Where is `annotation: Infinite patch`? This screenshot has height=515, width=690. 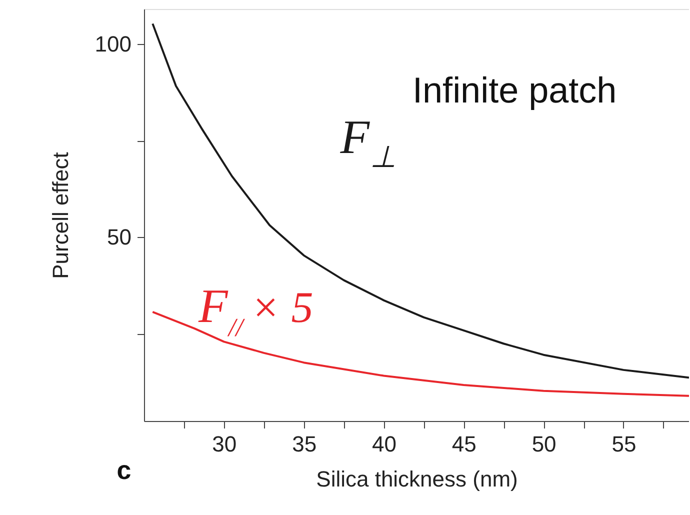
annotation: Infinite patch is located at coordinates (514, 89).